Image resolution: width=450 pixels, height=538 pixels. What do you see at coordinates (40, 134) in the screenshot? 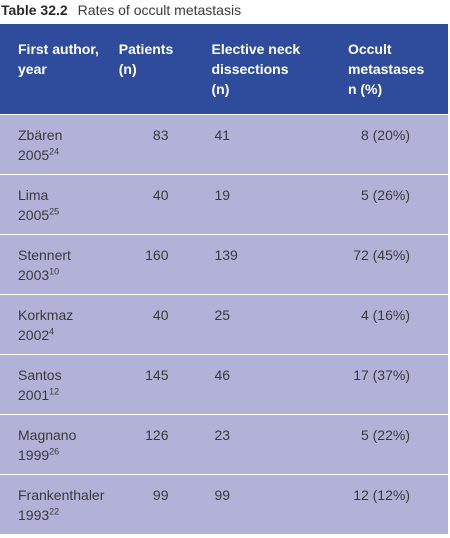
I see `author-name: Zbären` at bounding box center [40, 134].